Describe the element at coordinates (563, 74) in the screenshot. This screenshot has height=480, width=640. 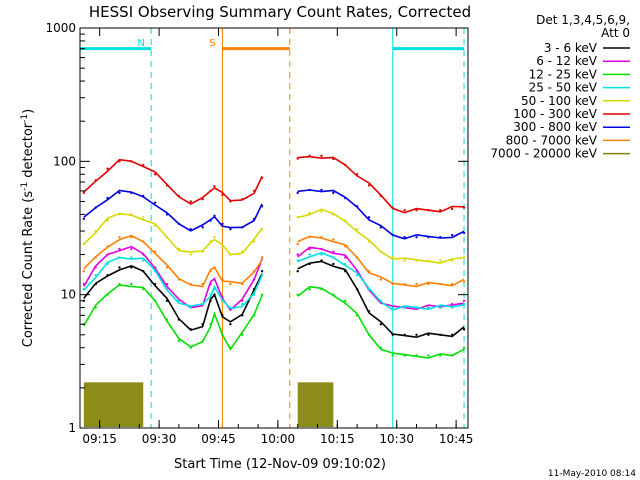
I see `legend-entry-label-2: 12 - 25 keV` at that location.